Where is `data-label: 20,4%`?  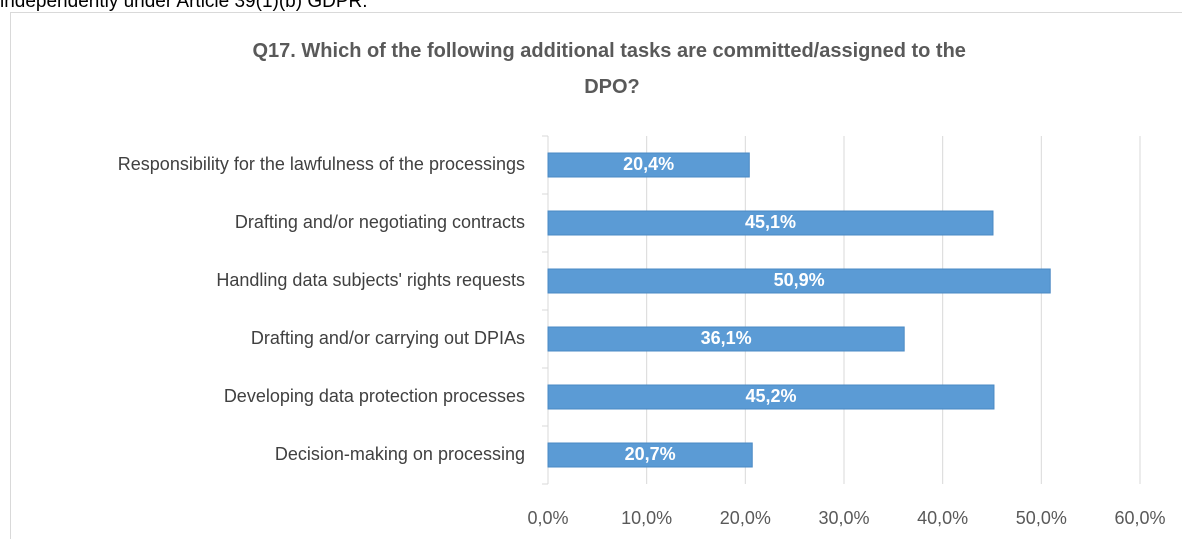
data-label: 20,4% is located at coordinates (648, 164).